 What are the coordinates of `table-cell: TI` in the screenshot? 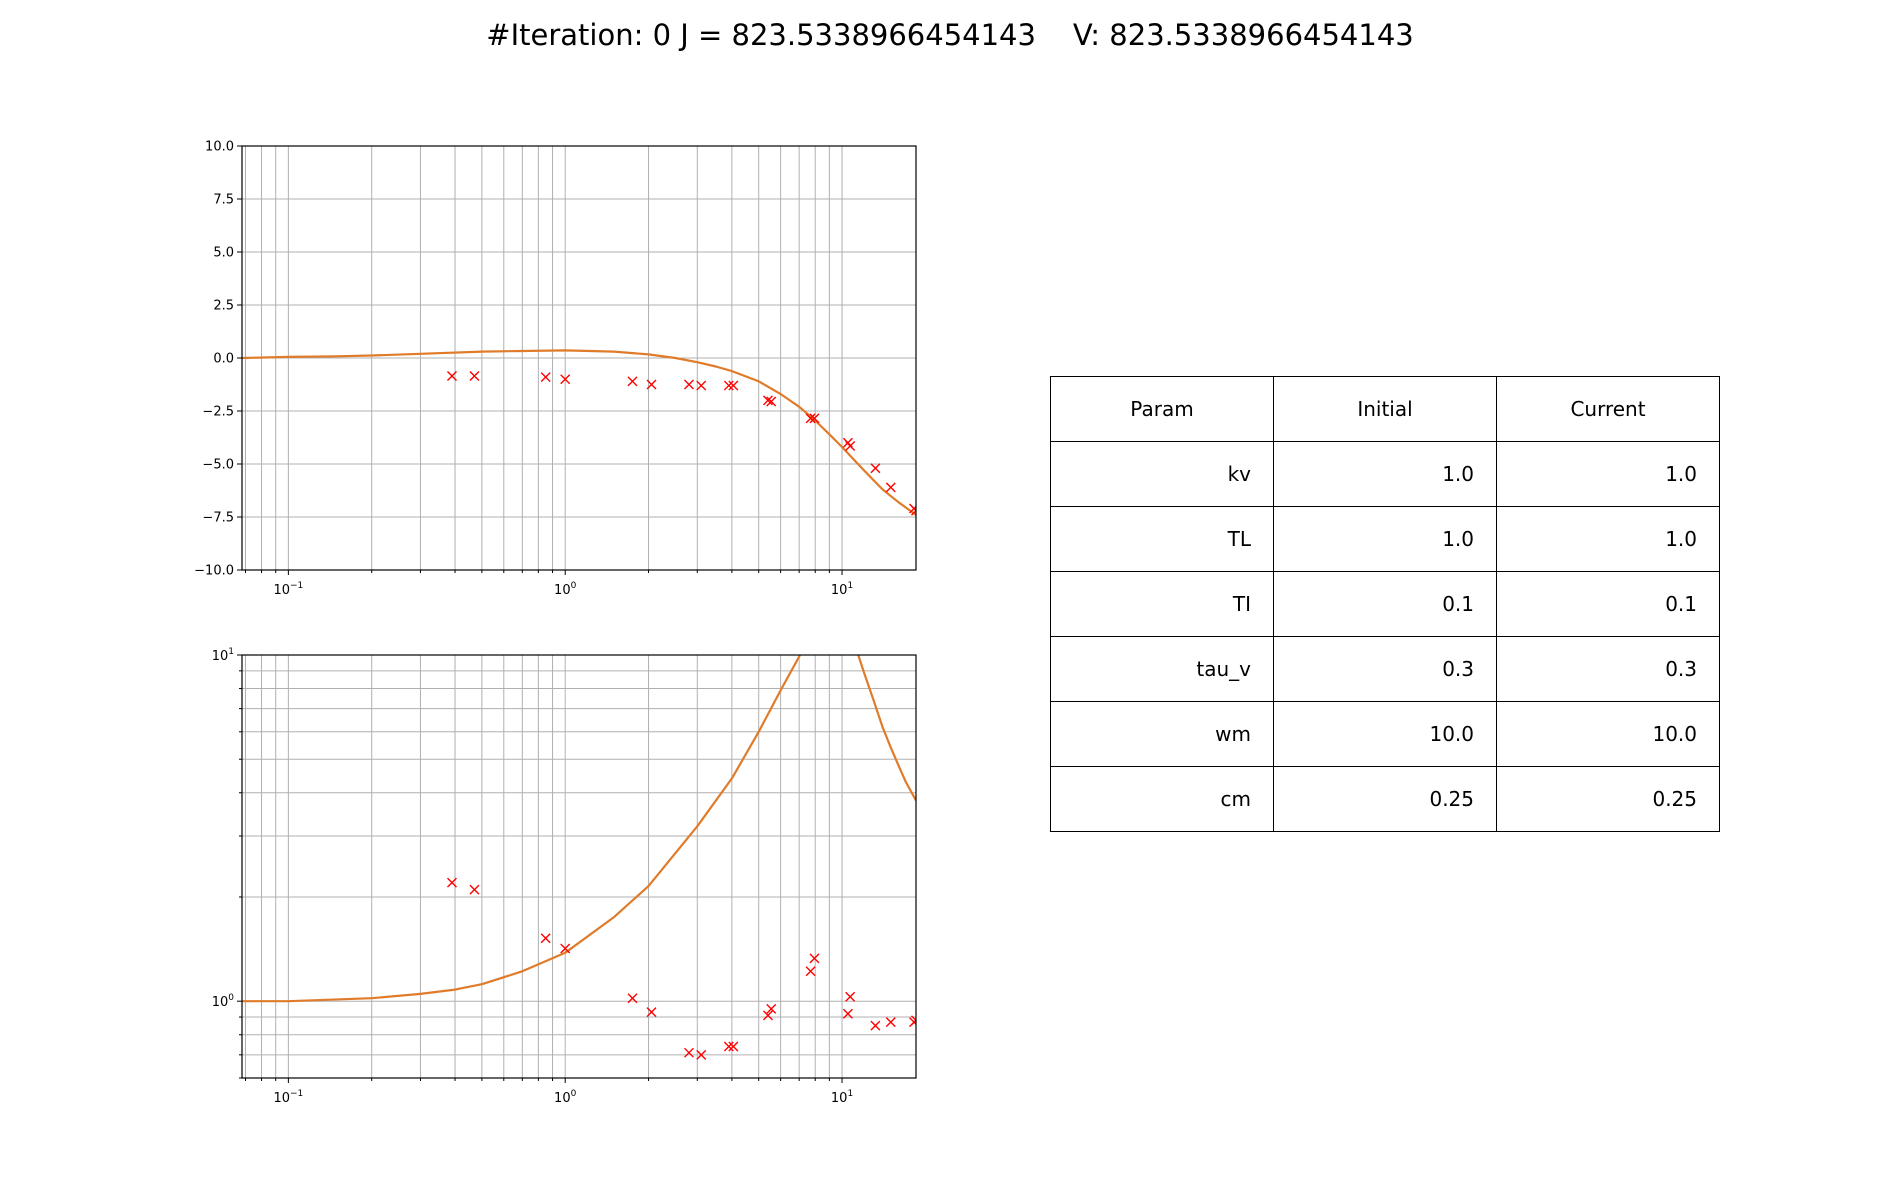 It's located at (1162, 604).